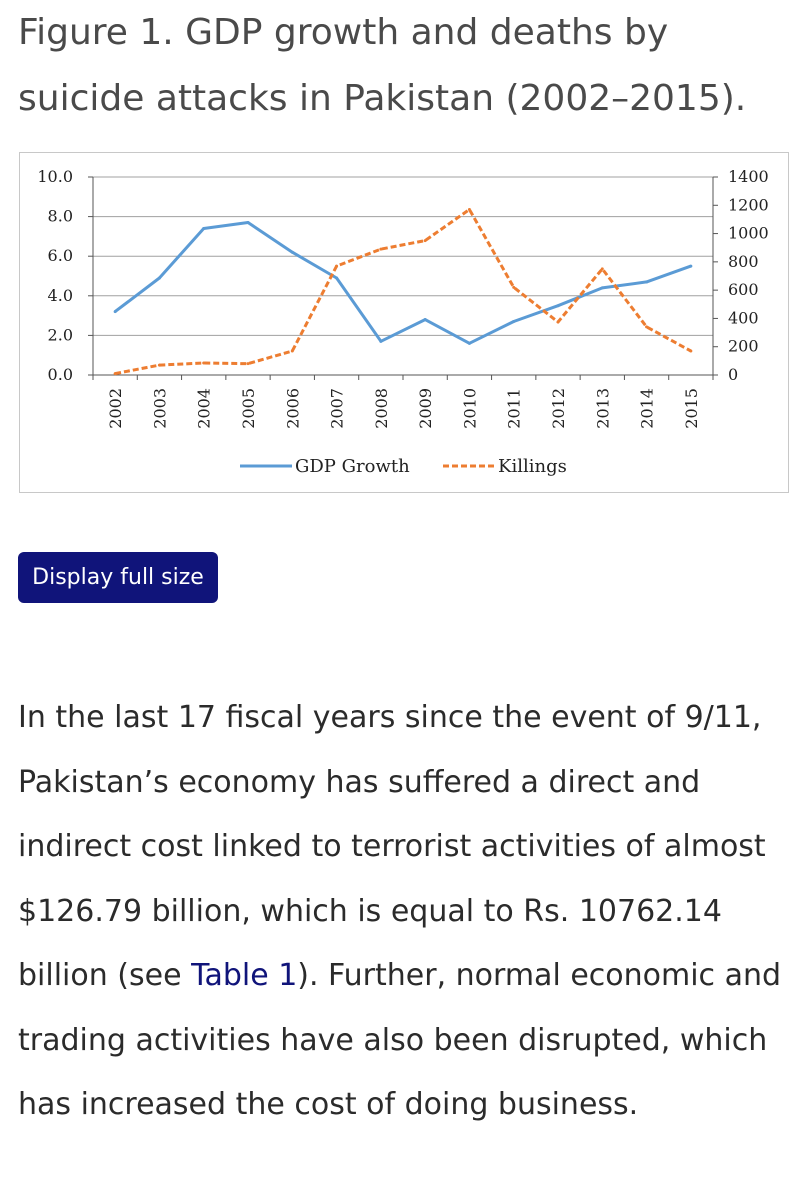  I want to click on left-tick-label: 4.0, so click(60, 295).